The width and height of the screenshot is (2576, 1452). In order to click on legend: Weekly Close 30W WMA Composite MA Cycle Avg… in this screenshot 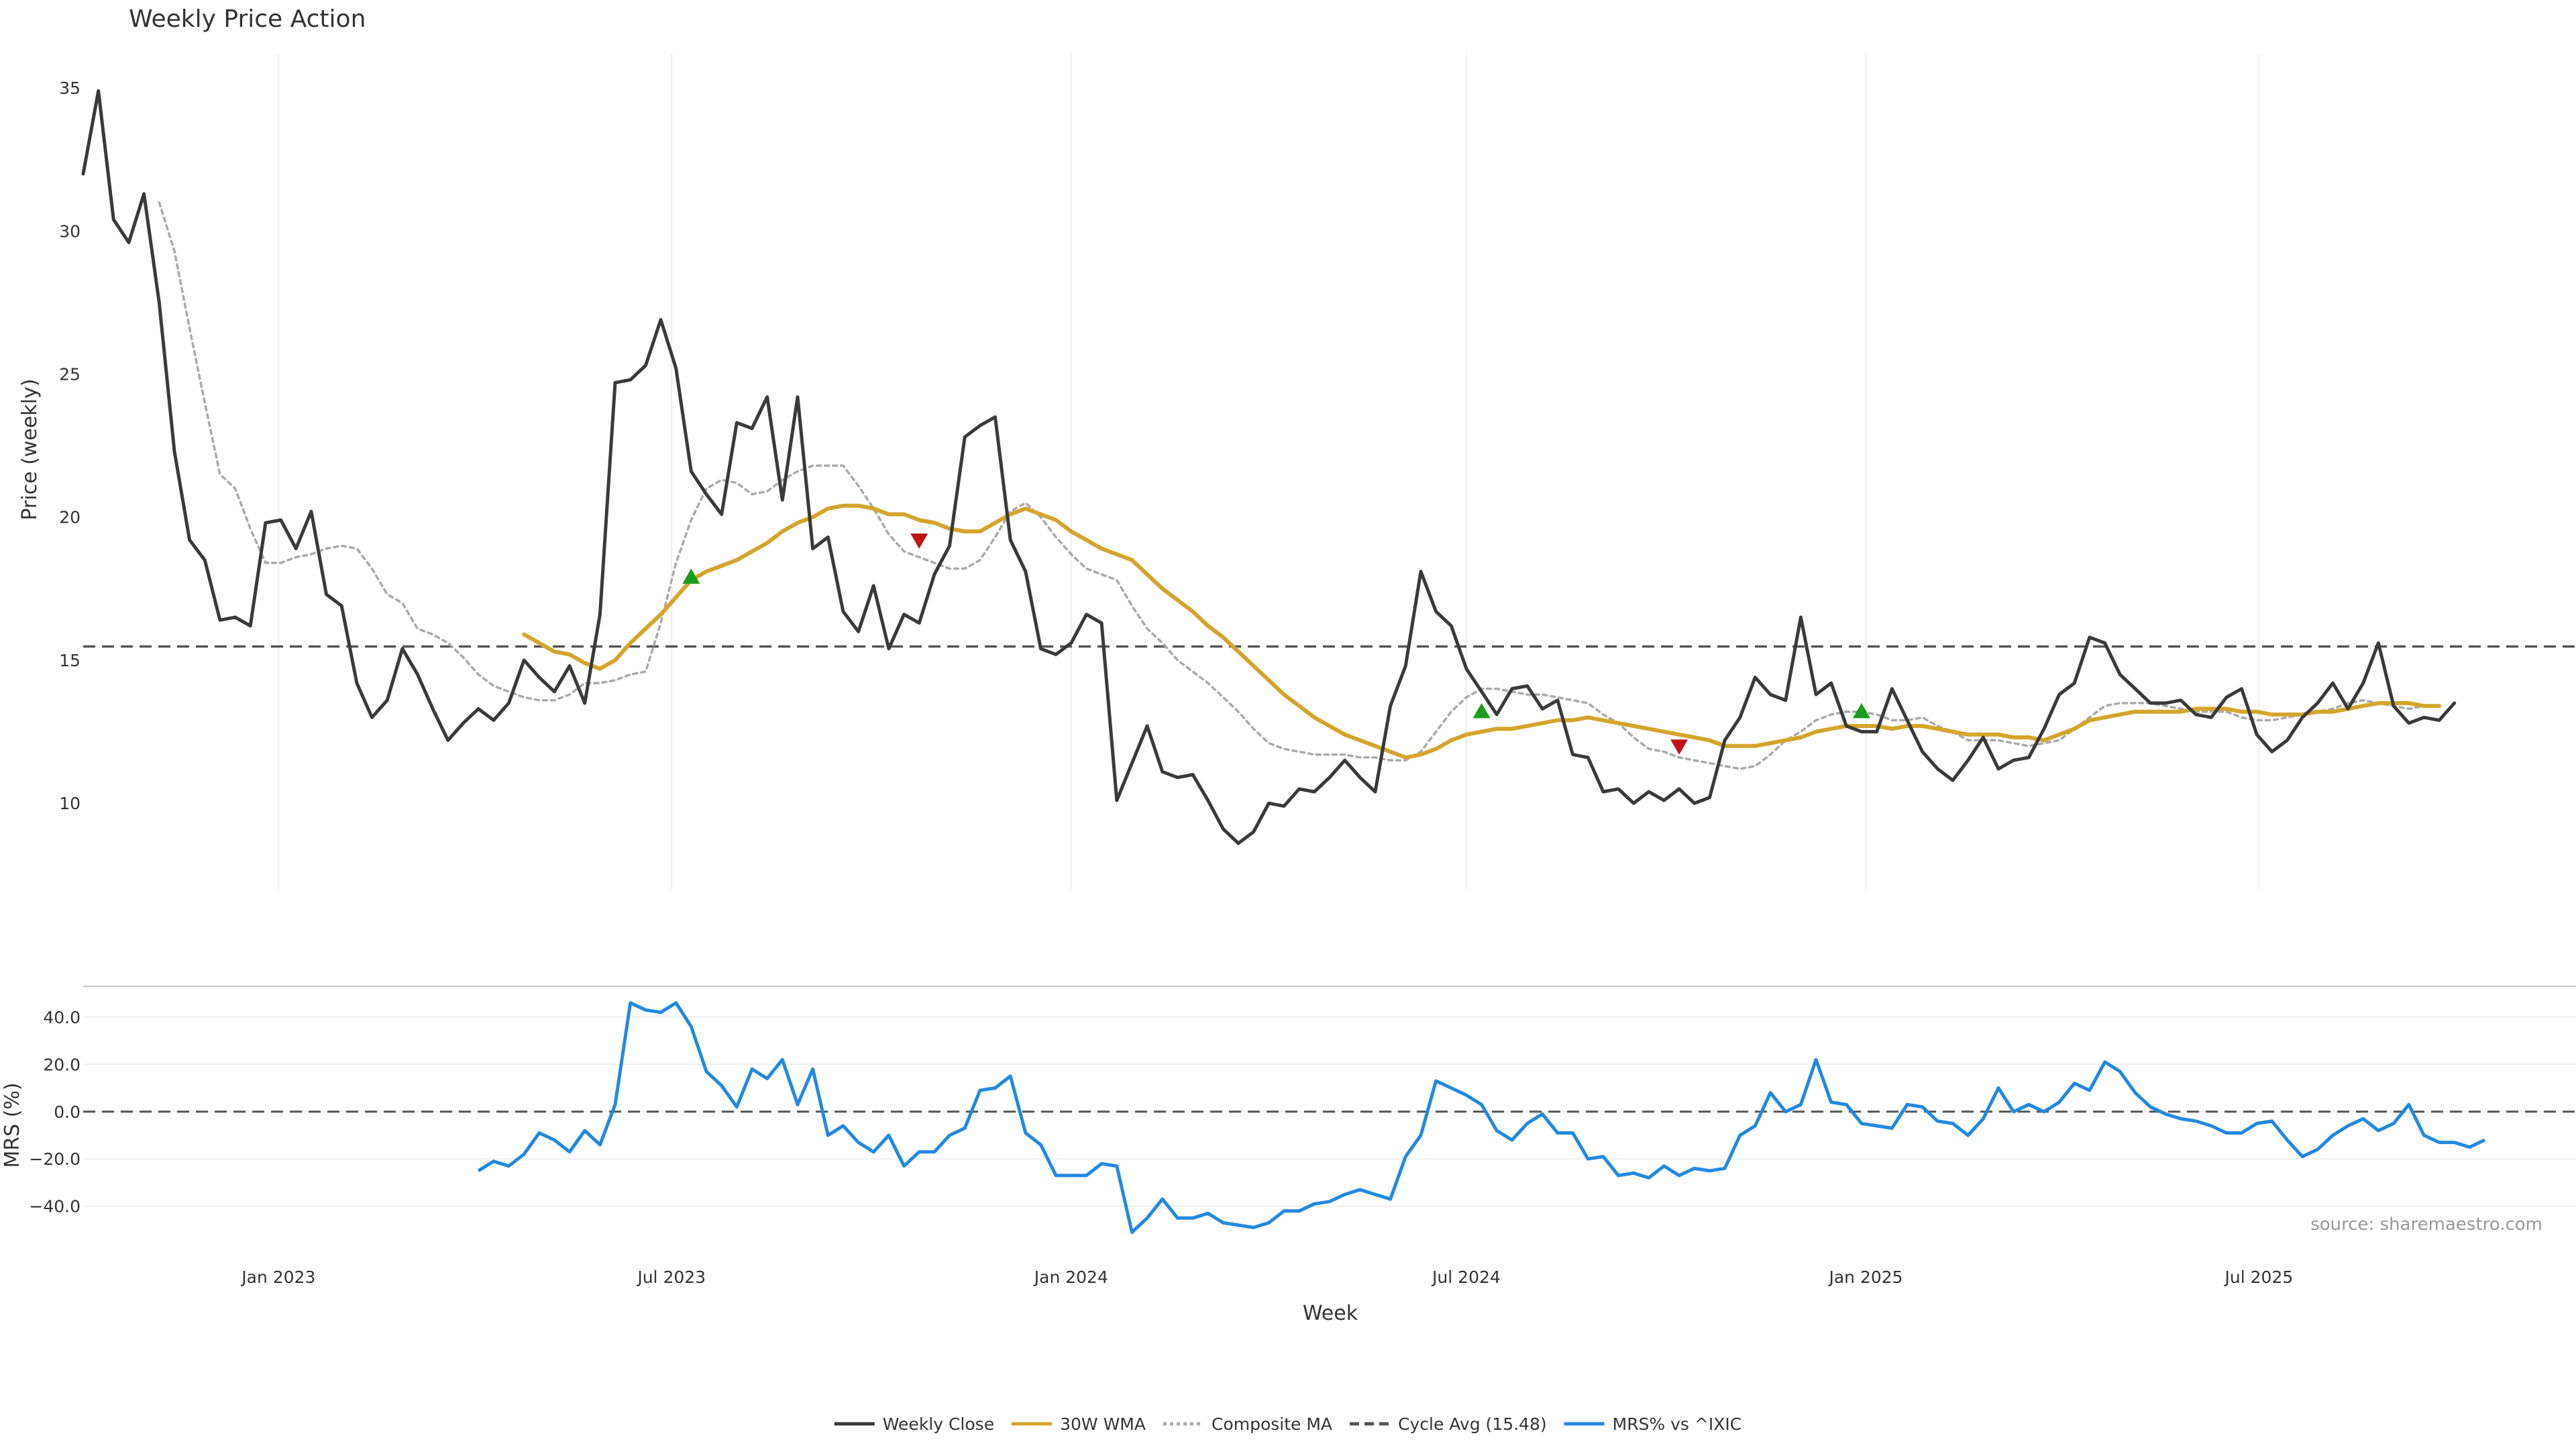, I will do `click(1288, 1424)`.